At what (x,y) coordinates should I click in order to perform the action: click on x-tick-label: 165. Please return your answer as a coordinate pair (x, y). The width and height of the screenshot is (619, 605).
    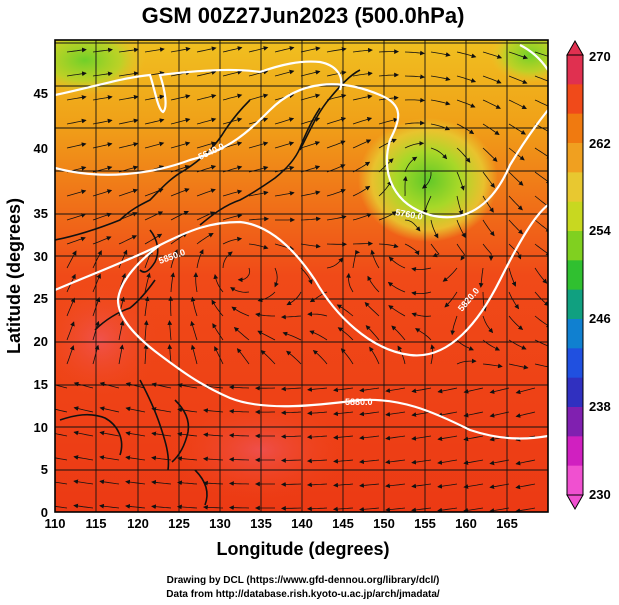
    Looking at the image, I should click on (507, 523).